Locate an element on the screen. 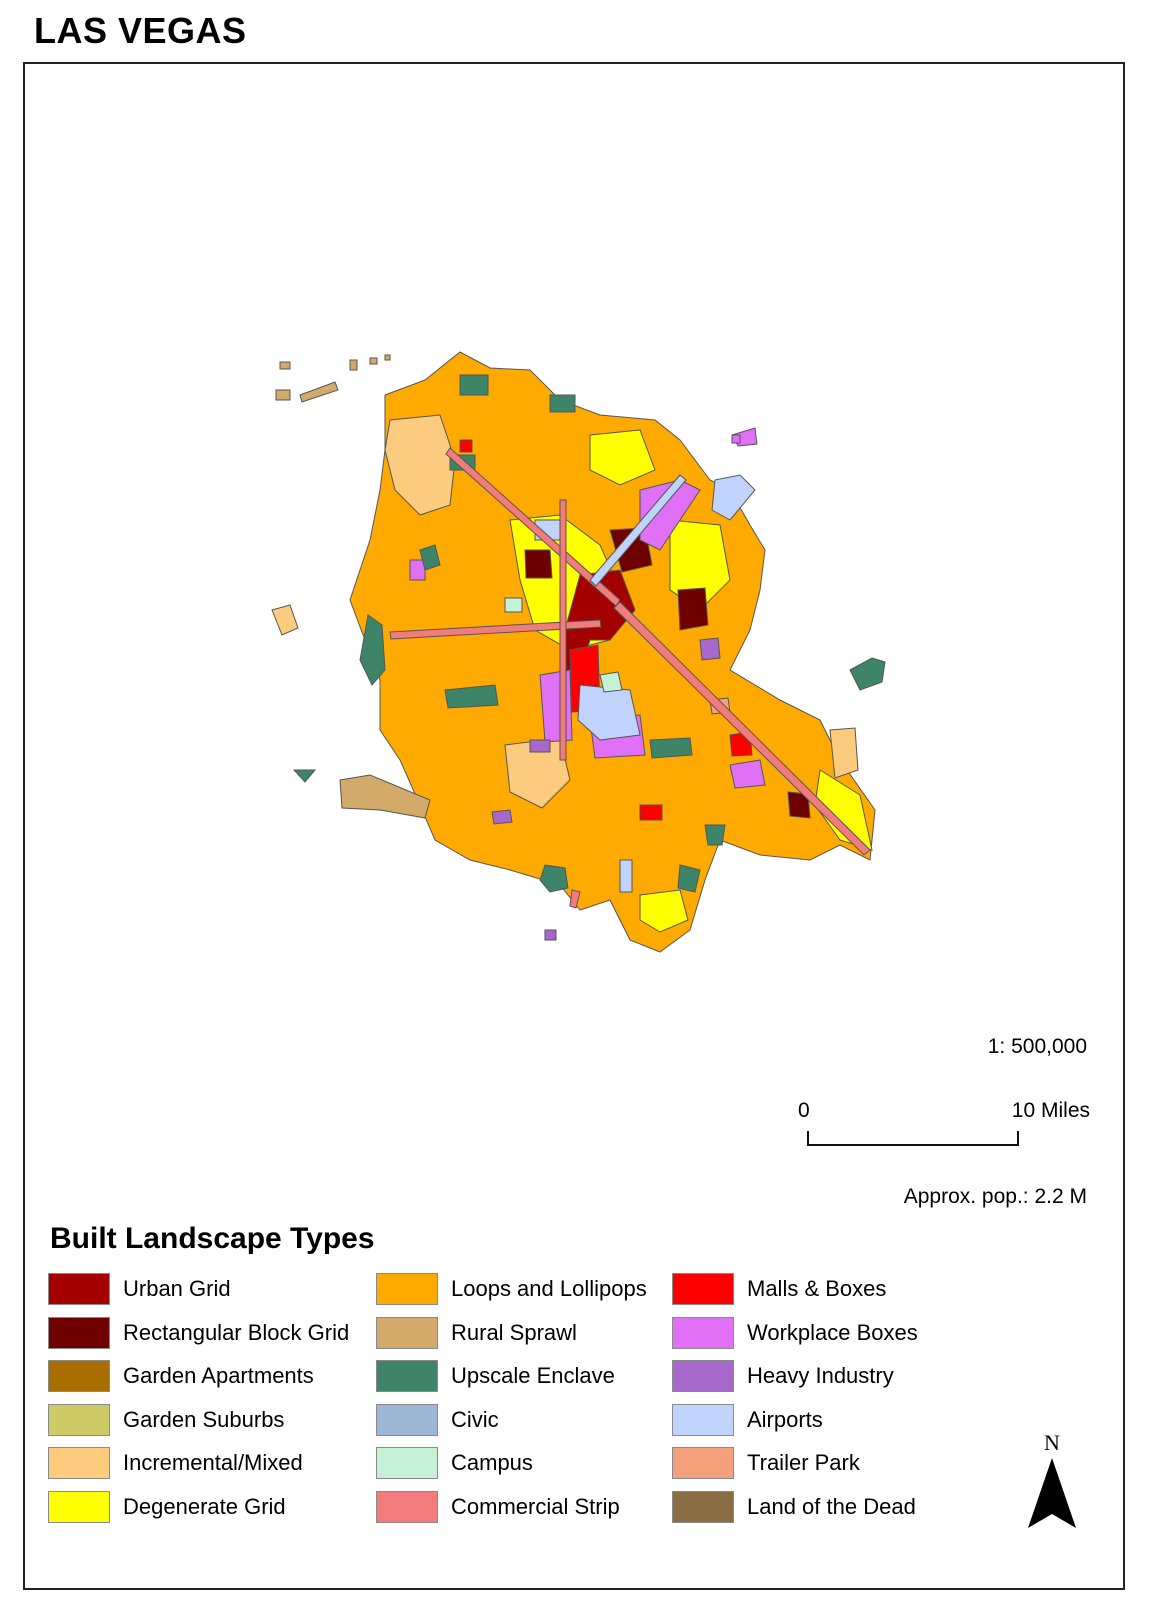 The image size is (1150, 1600). legend-label: Rectangular Block Grid is located at coordinates (236, 1332).